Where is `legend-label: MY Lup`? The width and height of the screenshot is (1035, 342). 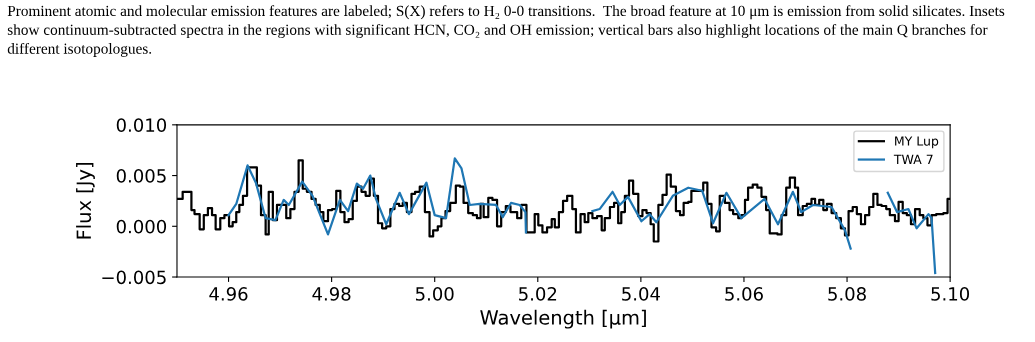
legend-label: MY Lup is located at coordinates (917, 142).